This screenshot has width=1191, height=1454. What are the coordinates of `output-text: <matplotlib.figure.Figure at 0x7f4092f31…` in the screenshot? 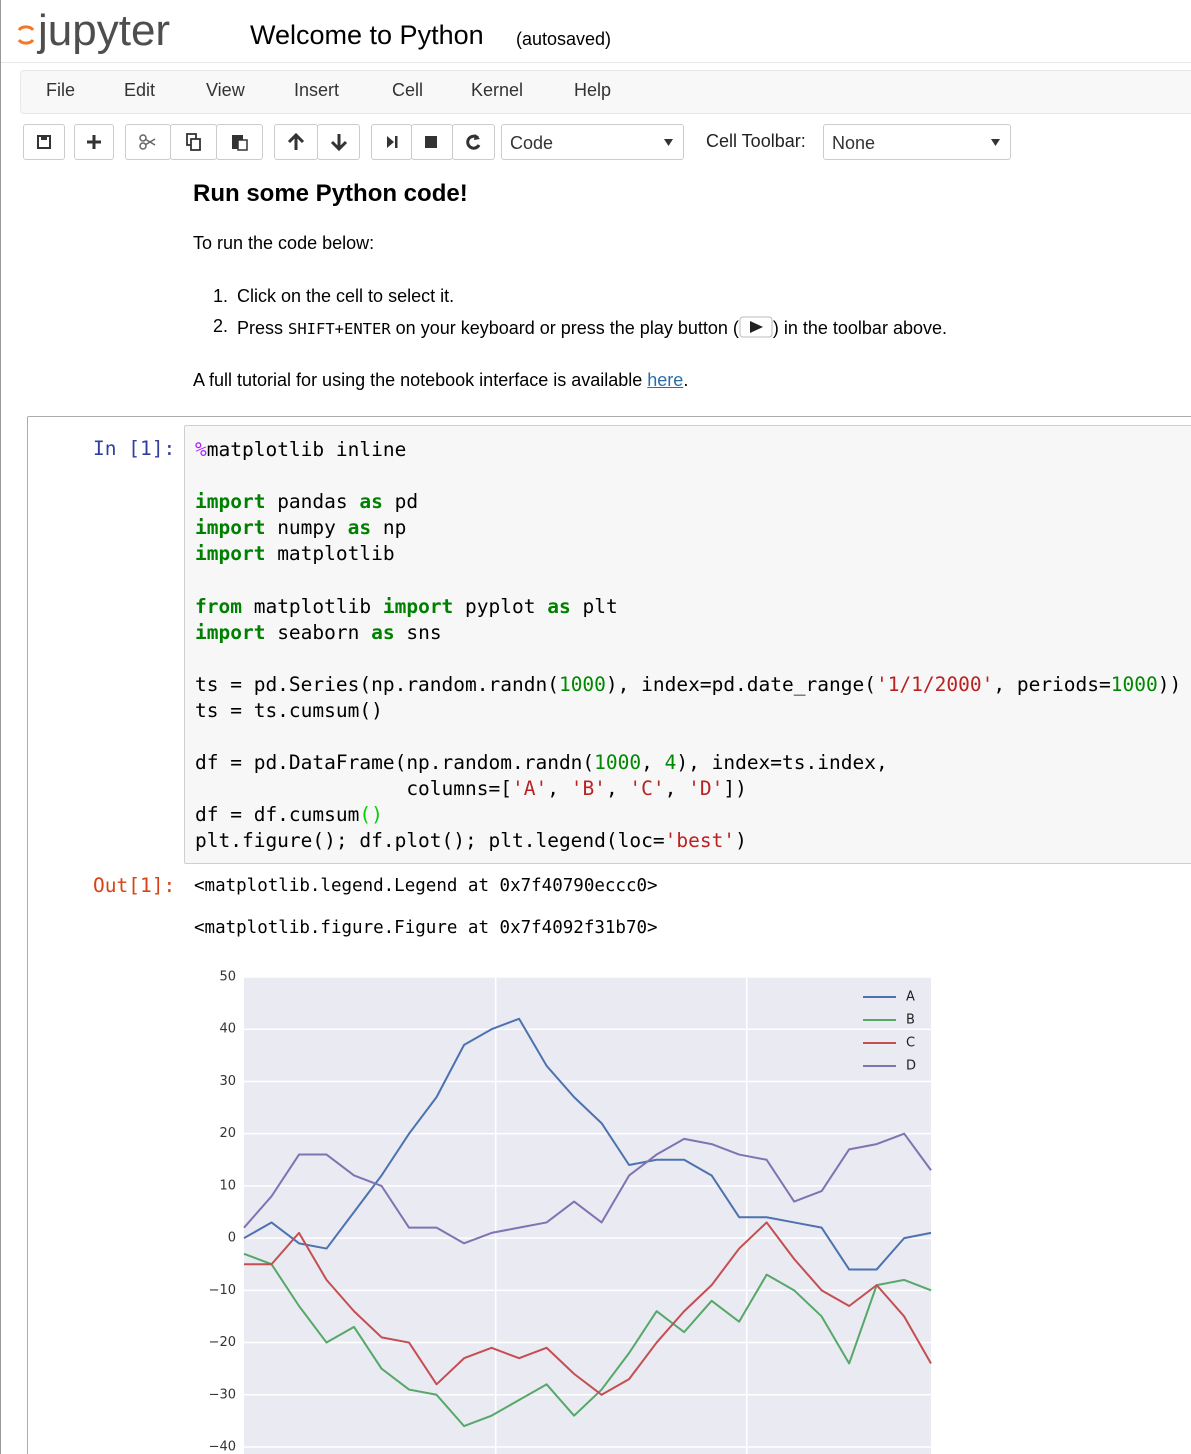 It's located at (426, 928).